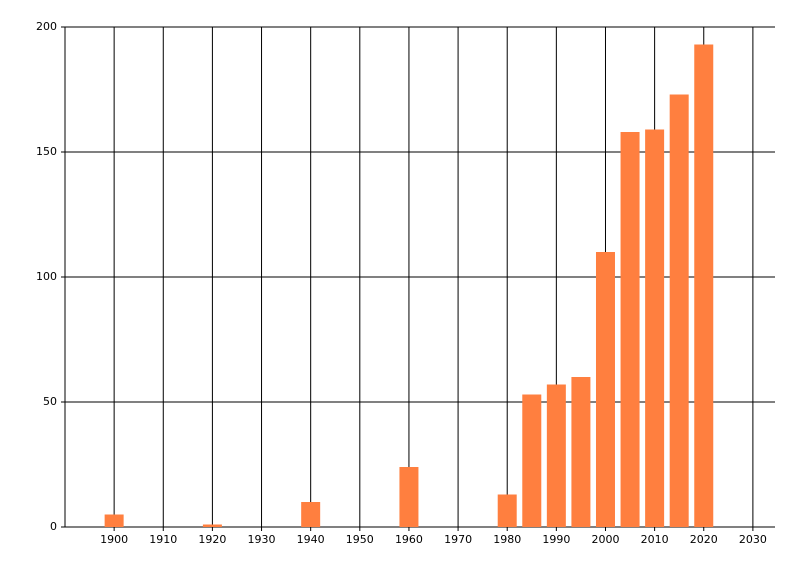 Image resolution: width=800 pixels, height=580 pixels. What do you see at coordinates (311, 539) in the screenshot?
I see `x-tick-label: 1940` at bounding box center [311, 539].